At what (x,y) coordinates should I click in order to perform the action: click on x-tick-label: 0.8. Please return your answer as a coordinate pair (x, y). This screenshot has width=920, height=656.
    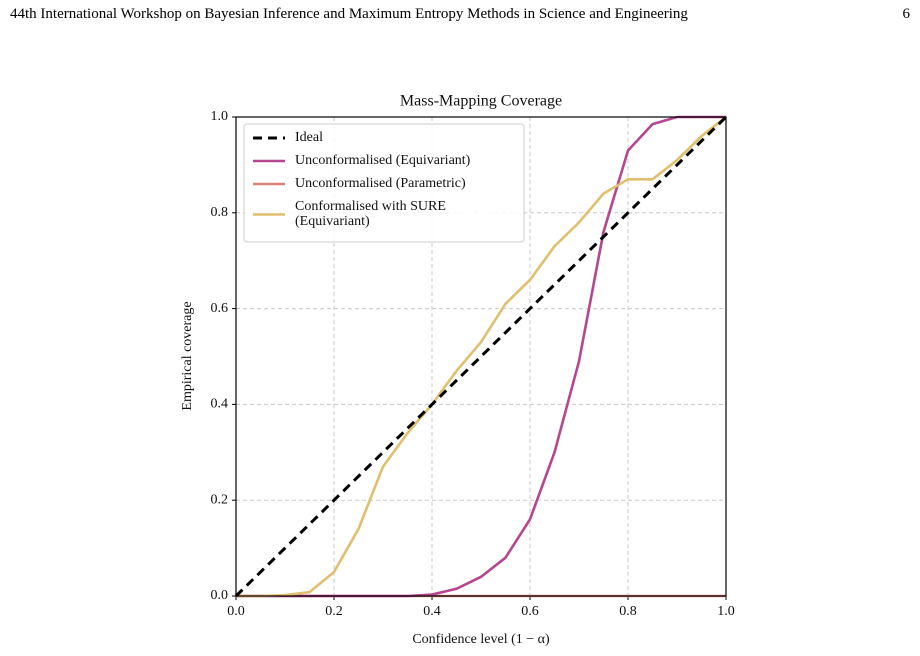
    Looking at the image, I should click on (628, 611).